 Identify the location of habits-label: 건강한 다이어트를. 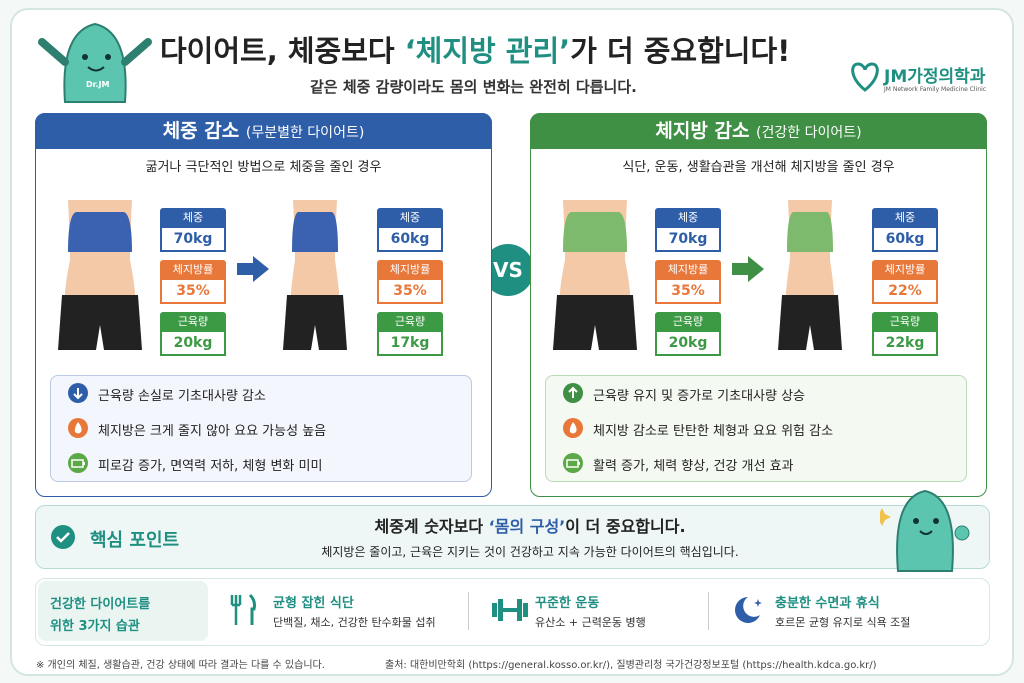
(100, 604).